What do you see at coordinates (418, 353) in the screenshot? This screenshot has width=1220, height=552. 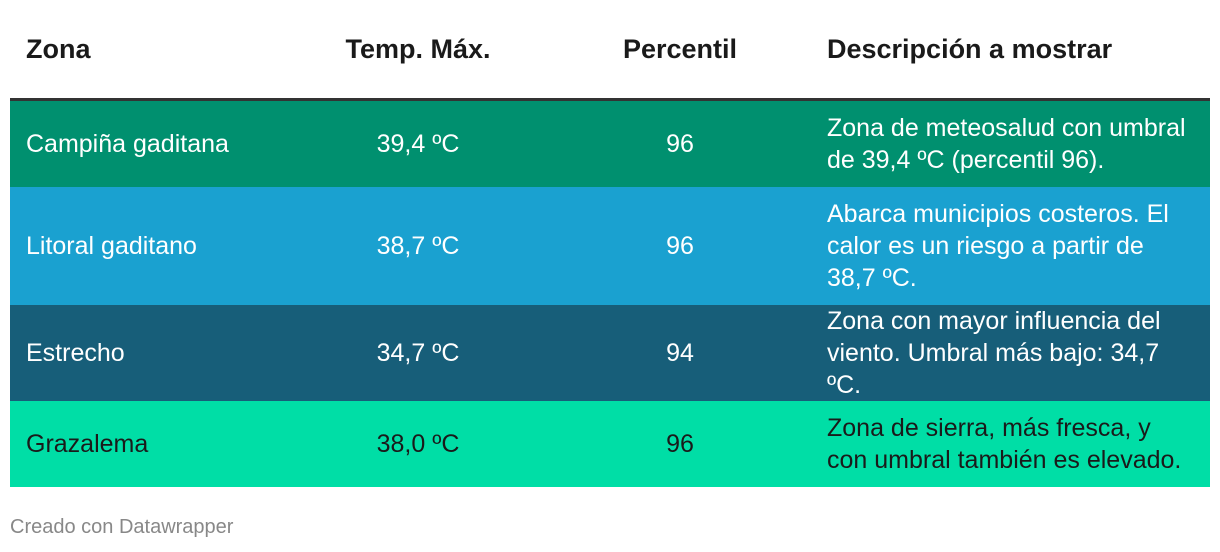 I see `table-cell: 34,7 ºC` at bounding box center [418, 353].